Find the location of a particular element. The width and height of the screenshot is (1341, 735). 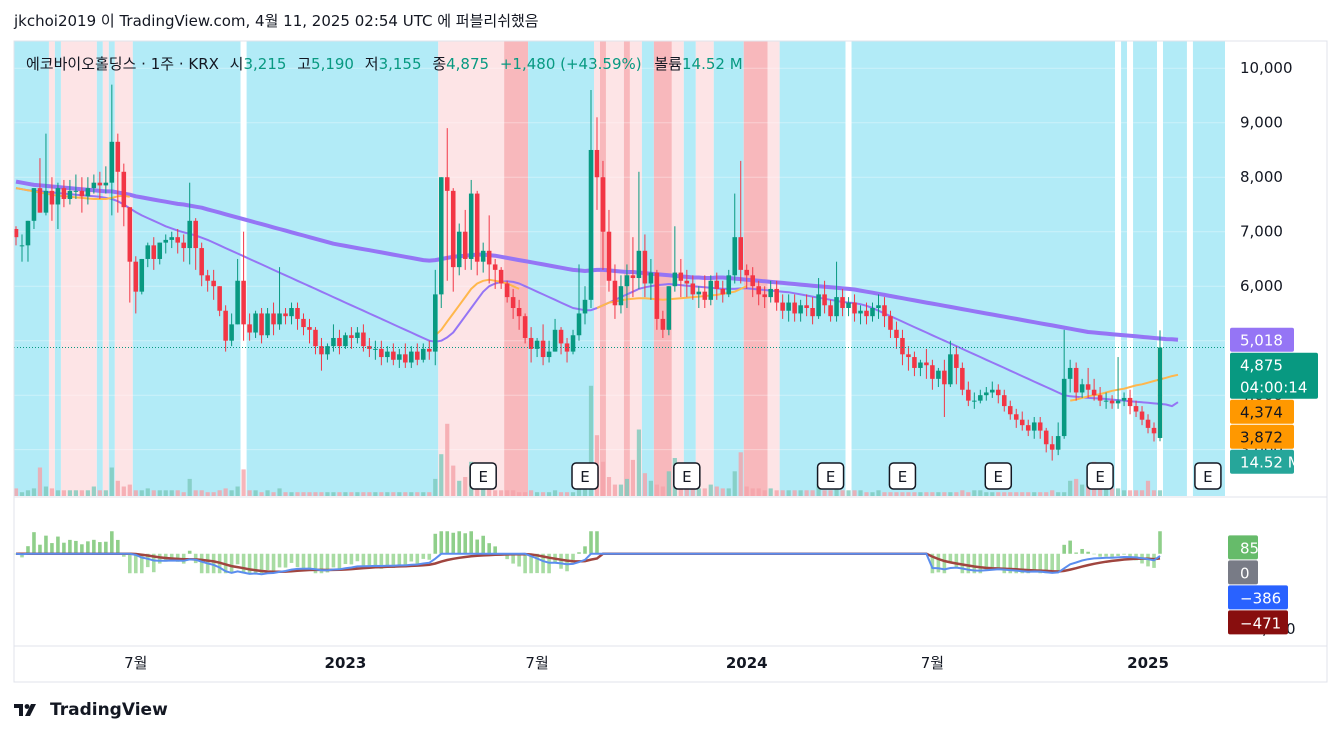

price-tags: 5,018 4,875 04:00:14 4,374 3,872 14.52 M is located at coordinates (1274, 400).